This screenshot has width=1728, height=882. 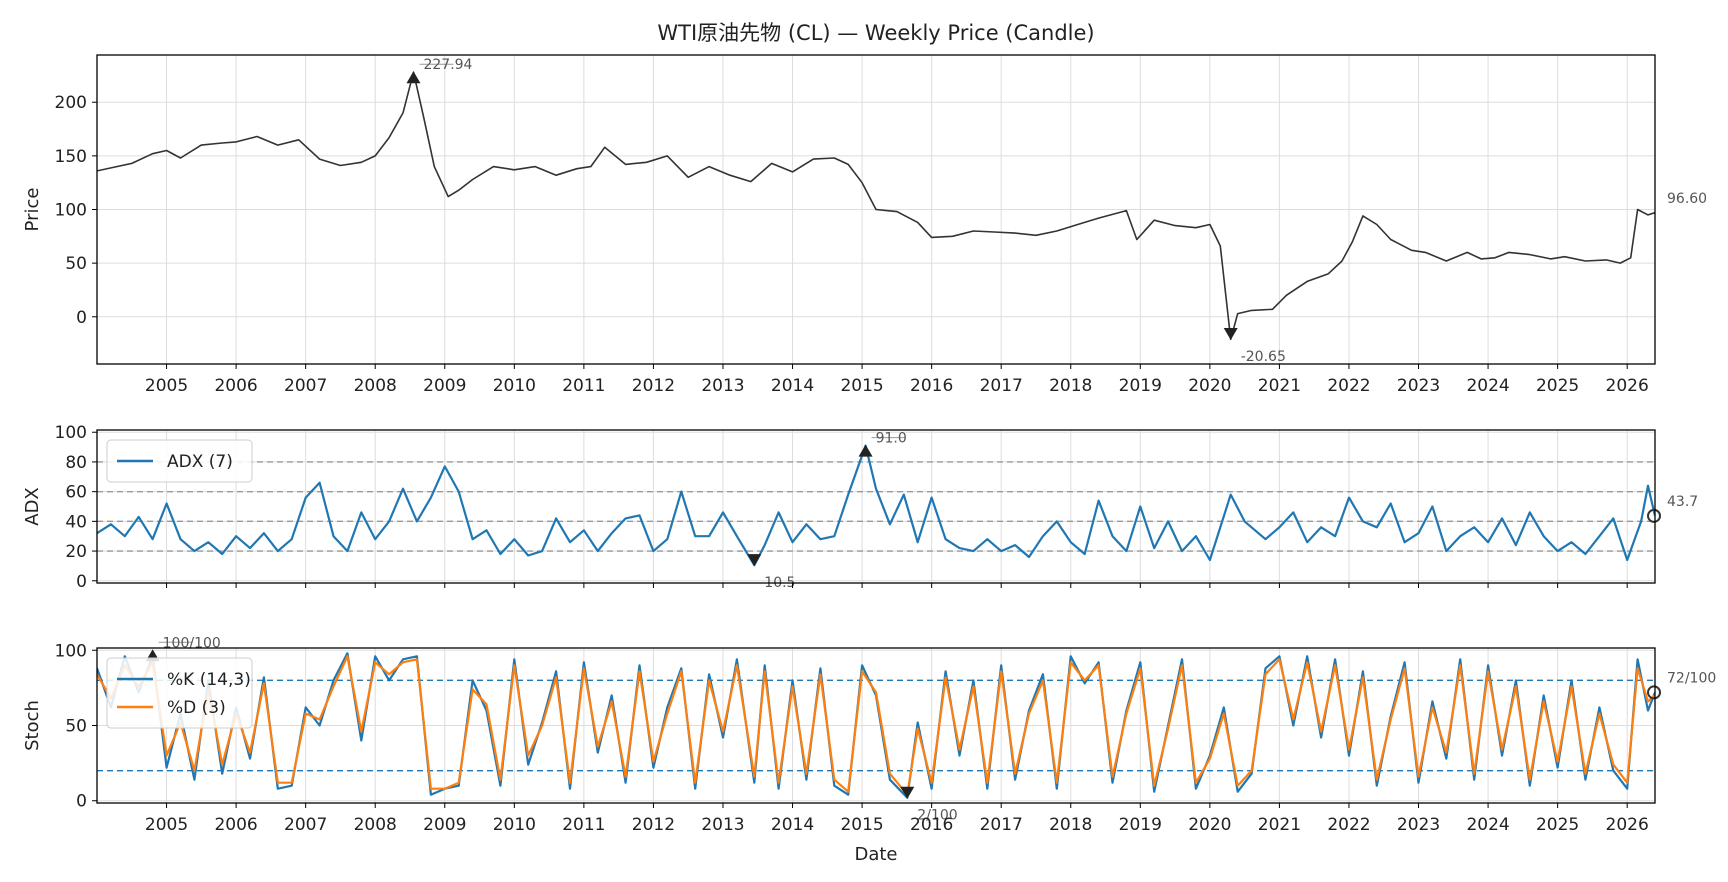 I want to click on annotation-label: 43.7, so click(x=1682, y=502).